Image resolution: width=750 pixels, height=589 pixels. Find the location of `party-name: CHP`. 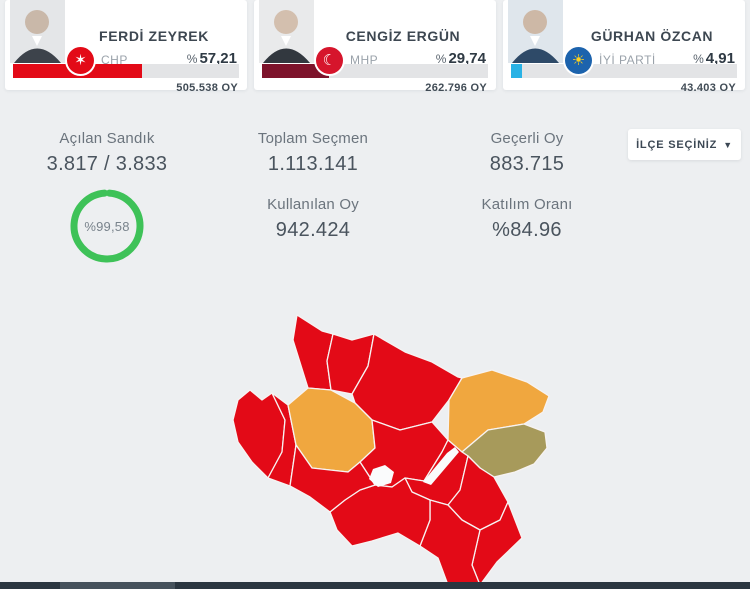

party-name: CHP is located at coordinates (114, 60).